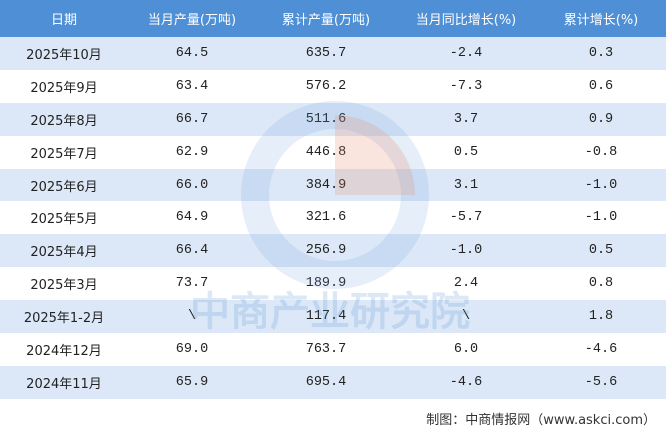 The image size is (666, 435). I want to click on table-cell: 66.0, so click(192, 185).